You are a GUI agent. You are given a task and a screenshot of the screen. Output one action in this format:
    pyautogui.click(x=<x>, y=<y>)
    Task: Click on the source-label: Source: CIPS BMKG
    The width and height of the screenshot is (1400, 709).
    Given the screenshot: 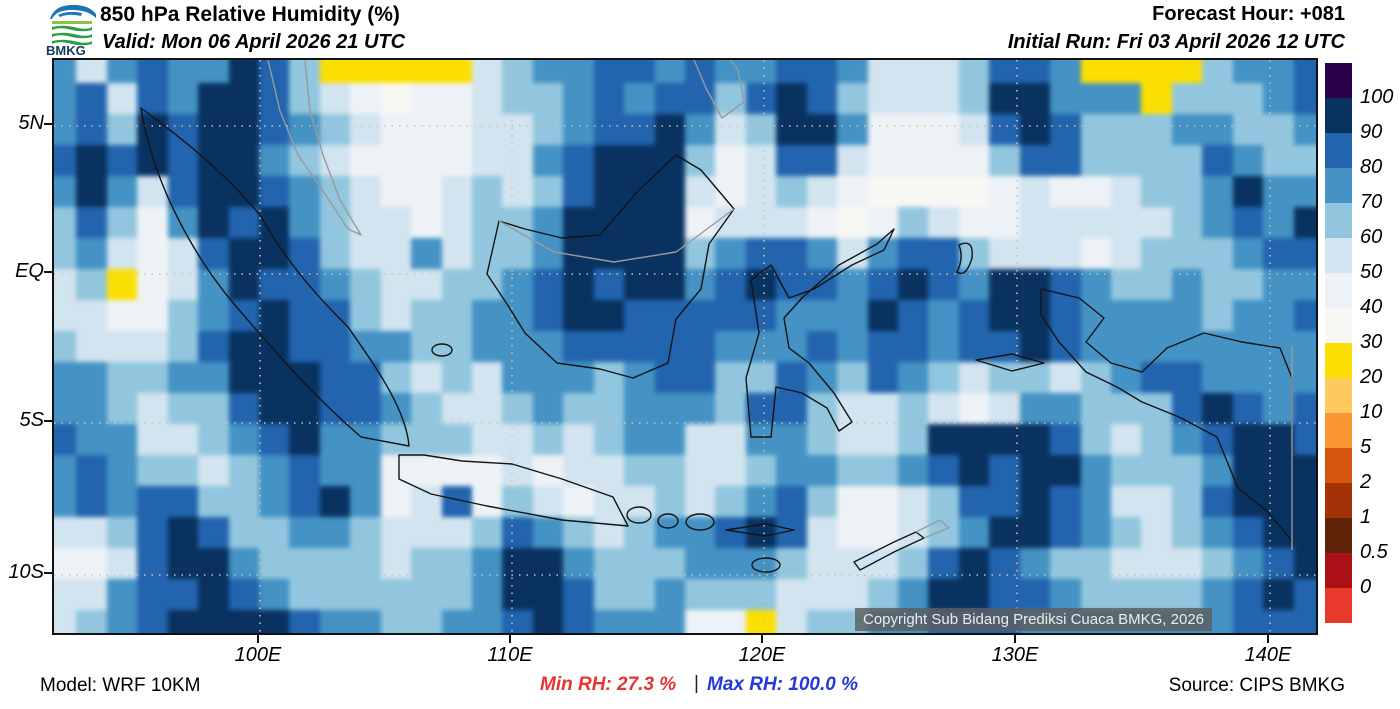 What is the action you would take?
    pyautogui.click(x=1256, y=685)
    